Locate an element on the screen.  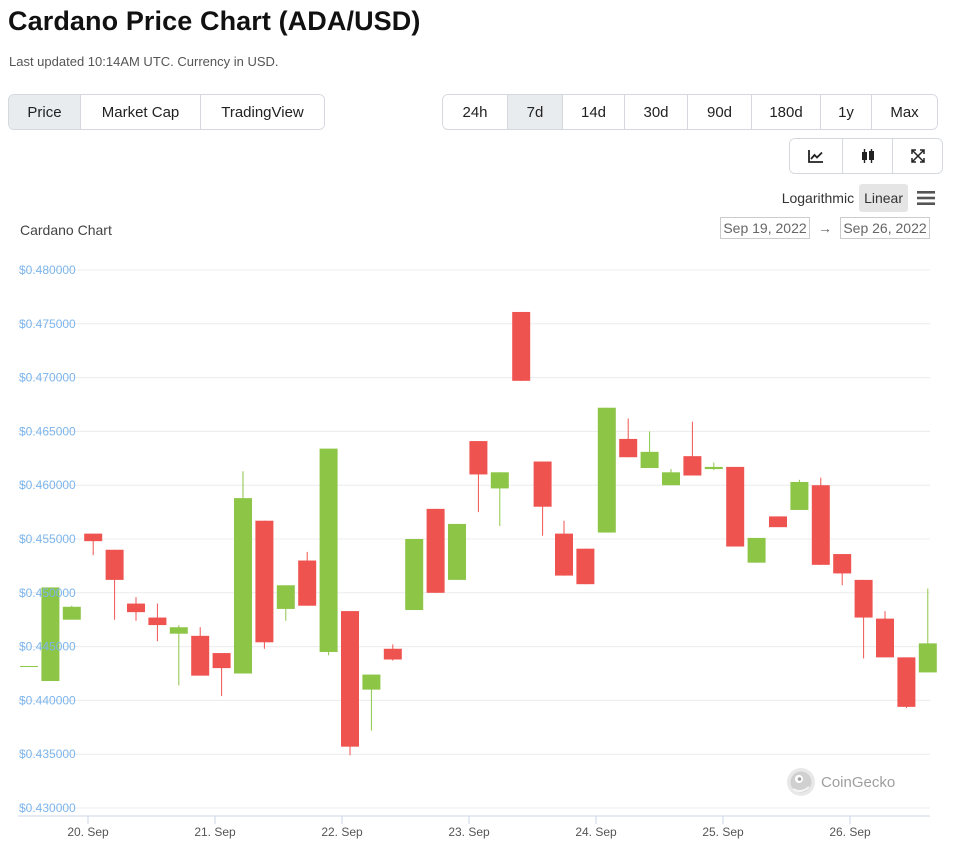
watermark-text: CoinGecko is located at coordinates (858, 782).